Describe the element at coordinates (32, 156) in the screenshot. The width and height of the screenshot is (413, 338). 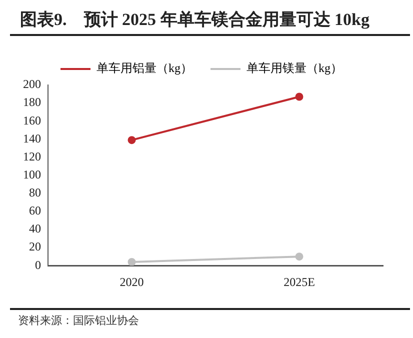
I see `y-tick-label: 120` at that location.